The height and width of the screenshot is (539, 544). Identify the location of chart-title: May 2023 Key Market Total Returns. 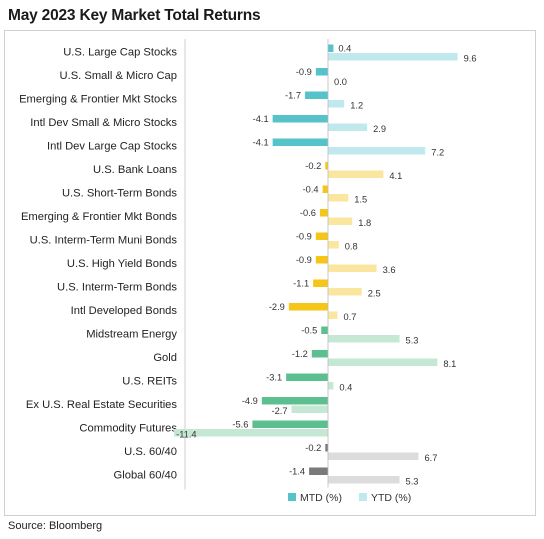
(134, 15).